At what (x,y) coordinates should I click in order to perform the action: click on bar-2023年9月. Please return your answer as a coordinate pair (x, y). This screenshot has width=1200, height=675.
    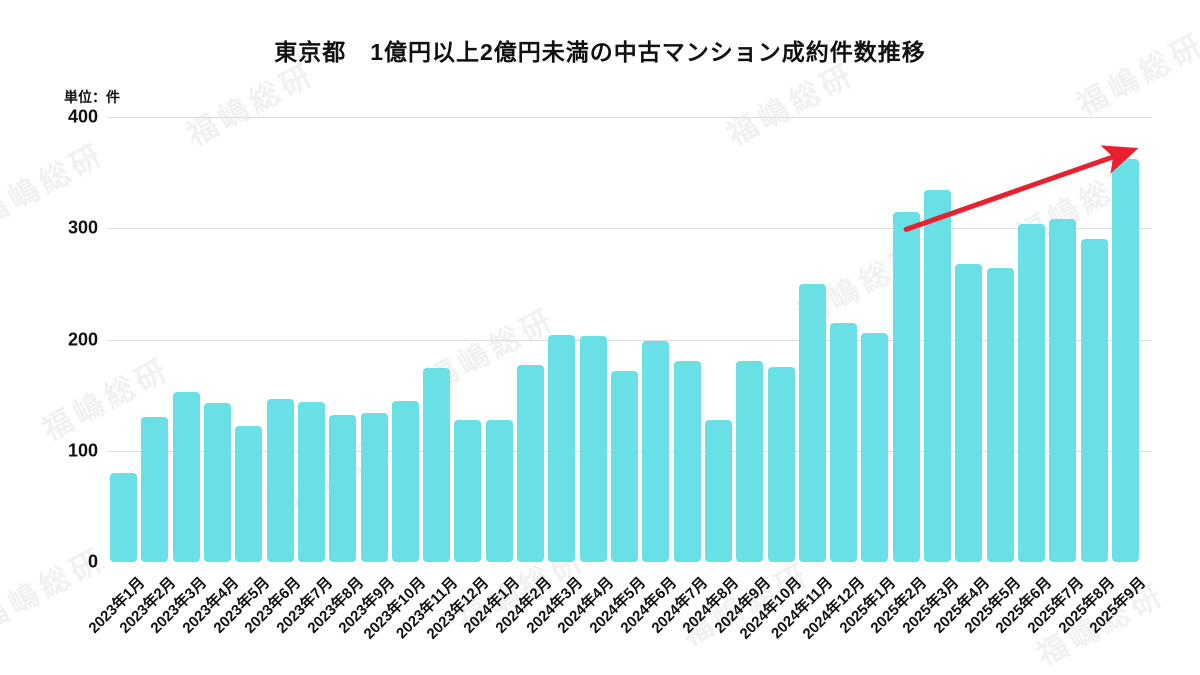
    Looking at the image, I should click on (374, 487).